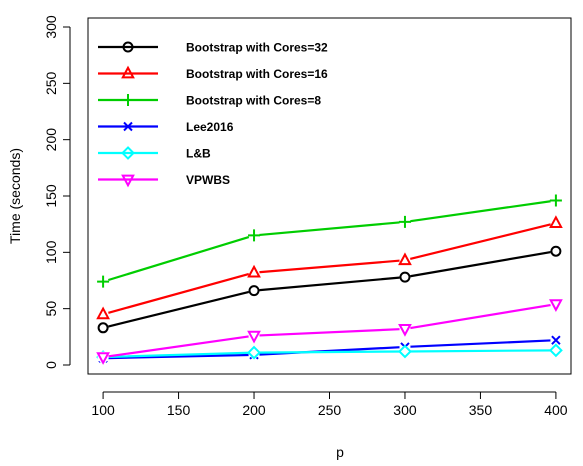 The image size is (583, 466). I want to click on legend-label: Bootstrap with Cores=16, so click(257, 74).